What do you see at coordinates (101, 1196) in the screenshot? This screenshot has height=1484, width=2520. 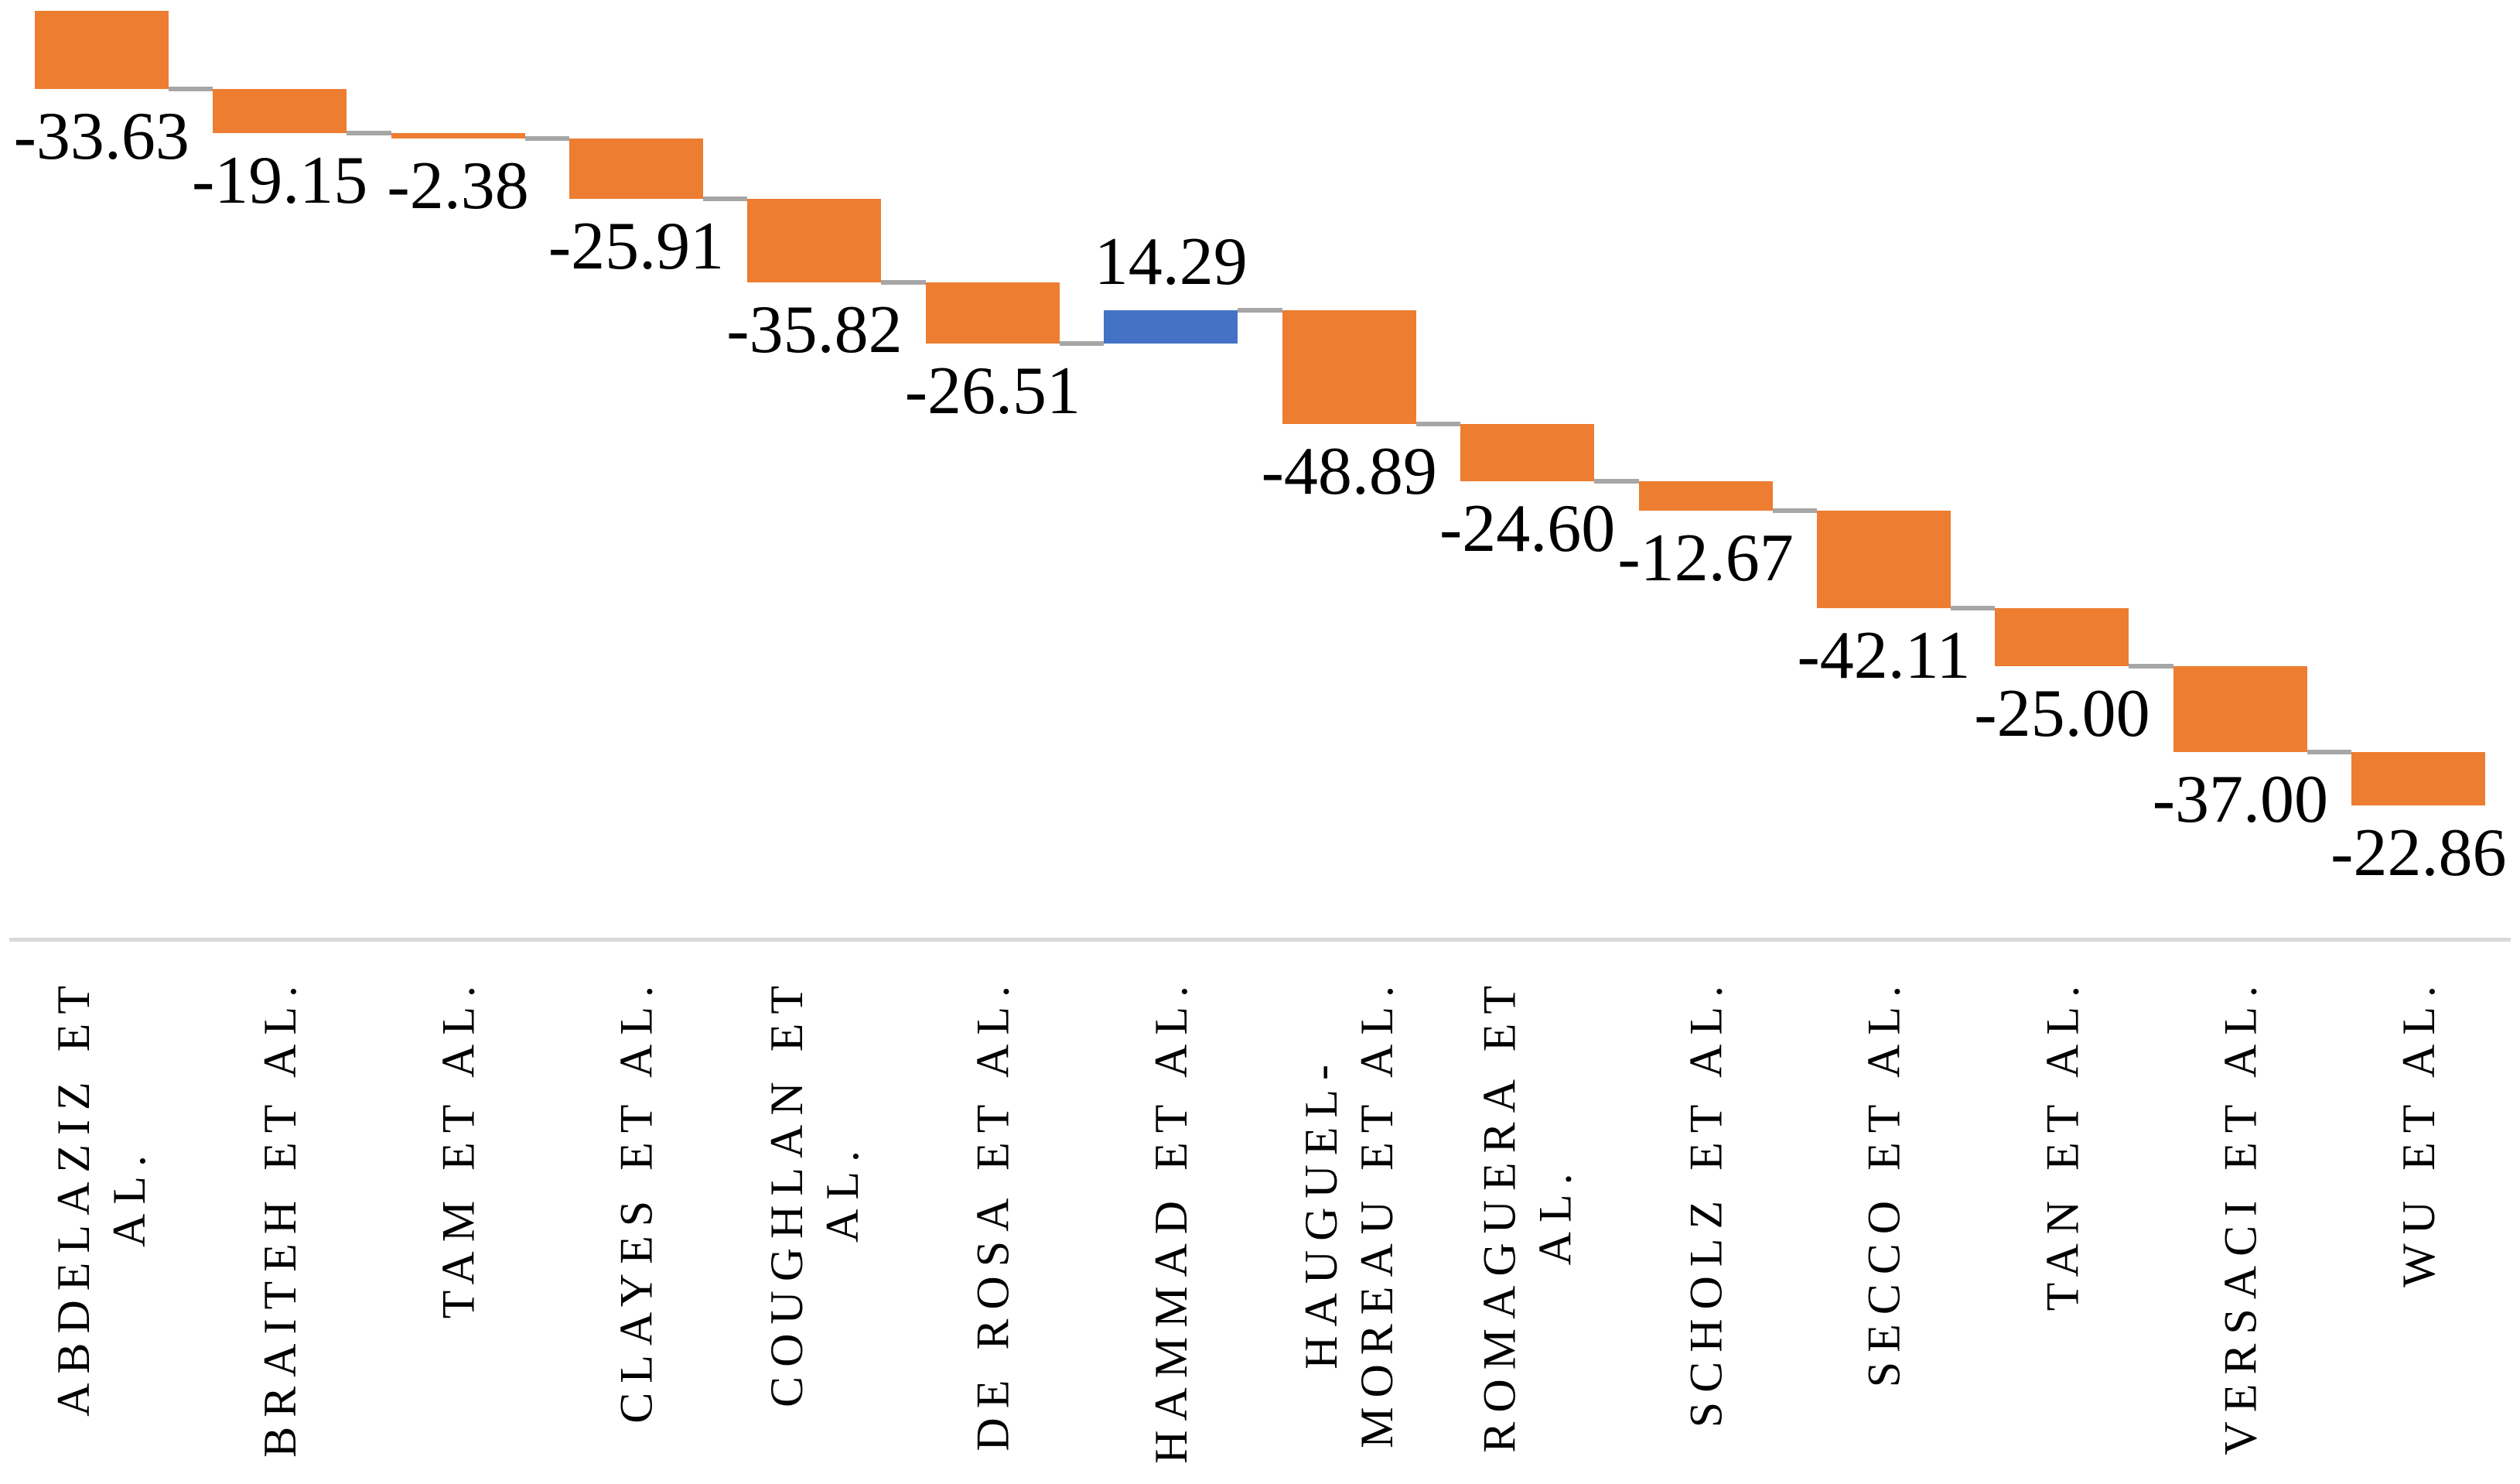 I see `category-label-1: ABDELAZIZ ET AL.` at bounding box center [101, 1196].